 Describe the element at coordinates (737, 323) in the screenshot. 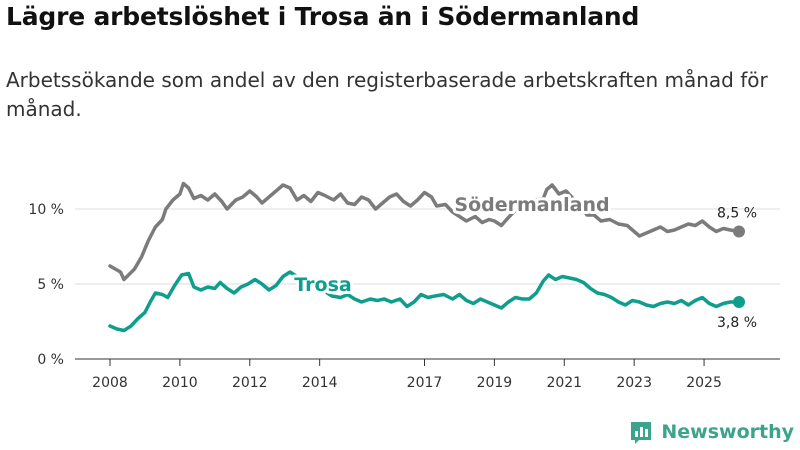

I see `end-value-label: 3,8 %` at that location.